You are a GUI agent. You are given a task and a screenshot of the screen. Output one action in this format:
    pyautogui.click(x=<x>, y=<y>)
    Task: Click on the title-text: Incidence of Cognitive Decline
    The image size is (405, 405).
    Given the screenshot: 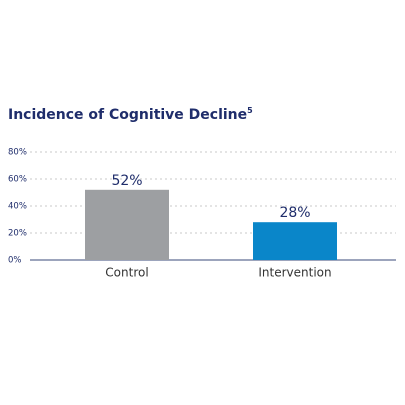 What is the action you would take?
    pyautogui.click(x=127, y=115)
    